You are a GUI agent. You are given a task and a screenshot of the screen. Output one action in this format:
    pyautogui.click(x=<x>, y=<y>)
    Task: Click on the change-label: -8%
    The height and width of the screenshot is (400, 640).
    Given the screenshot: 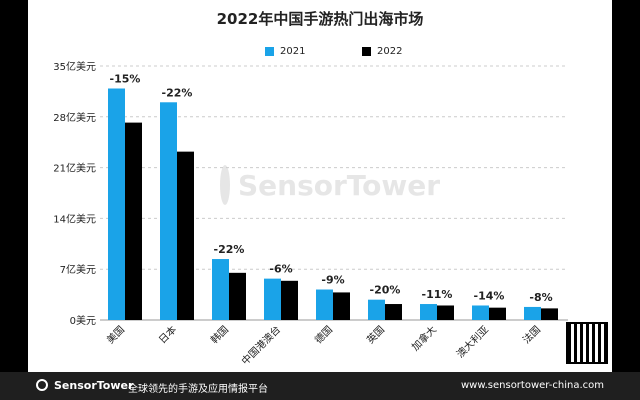 What is the action you would take?
    pyautogui.click(x=540, y=297)
    